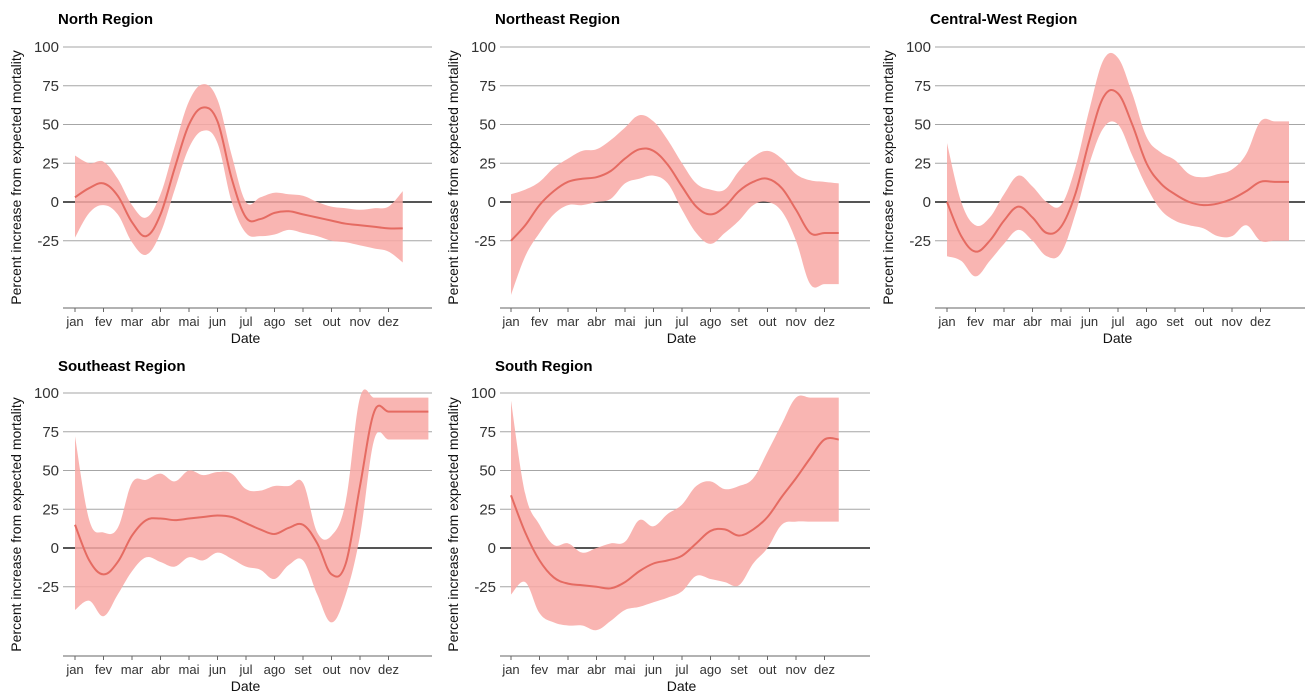 The height and width of the screenshot is (695, 1310). What do you see at coordinates (544, 366) in the screenshot?
I see `panel-title: South Region` at bounding box center [544, 366].